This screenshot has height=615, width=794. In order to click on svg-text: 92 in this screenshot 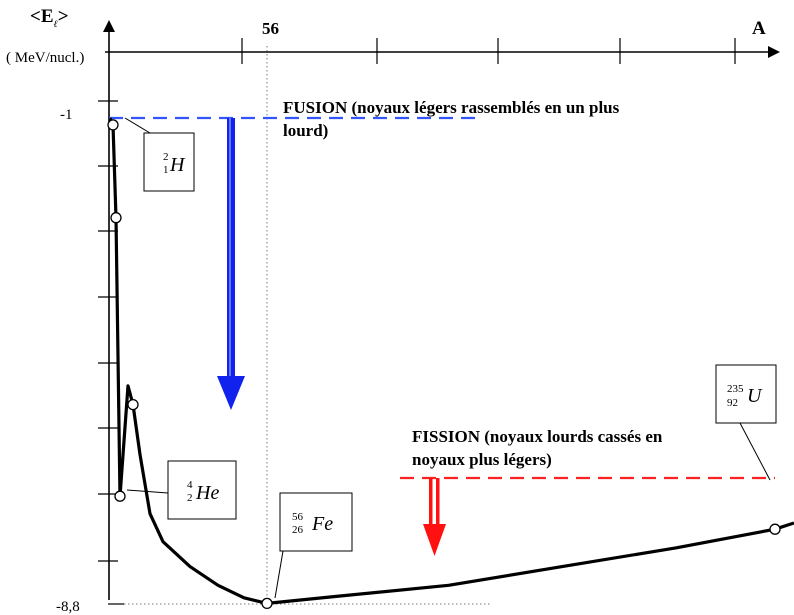, I will do `click(732, 403)`.